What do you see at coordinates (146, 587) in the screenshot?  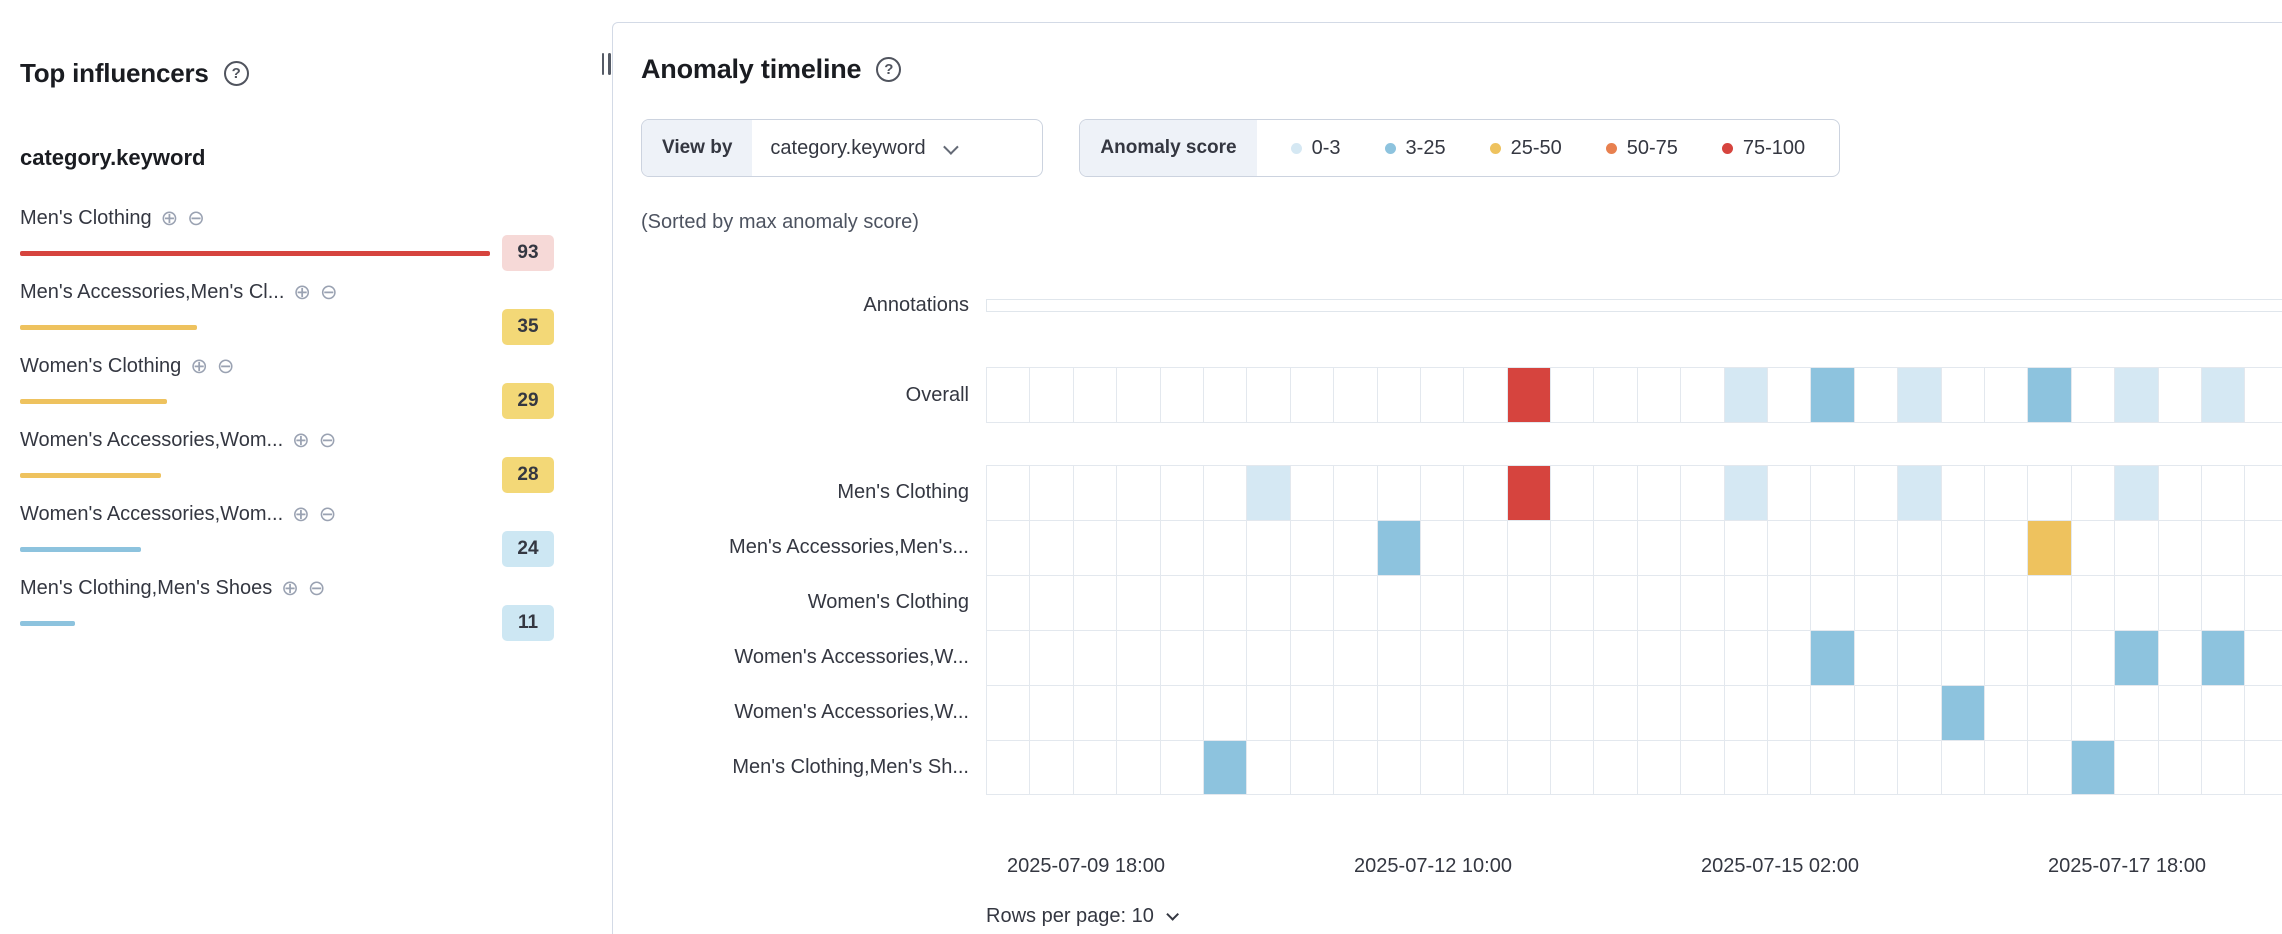 I see `influencer-label: Men's Clothing,Men's Shoes` at bounding box center [146, 587].